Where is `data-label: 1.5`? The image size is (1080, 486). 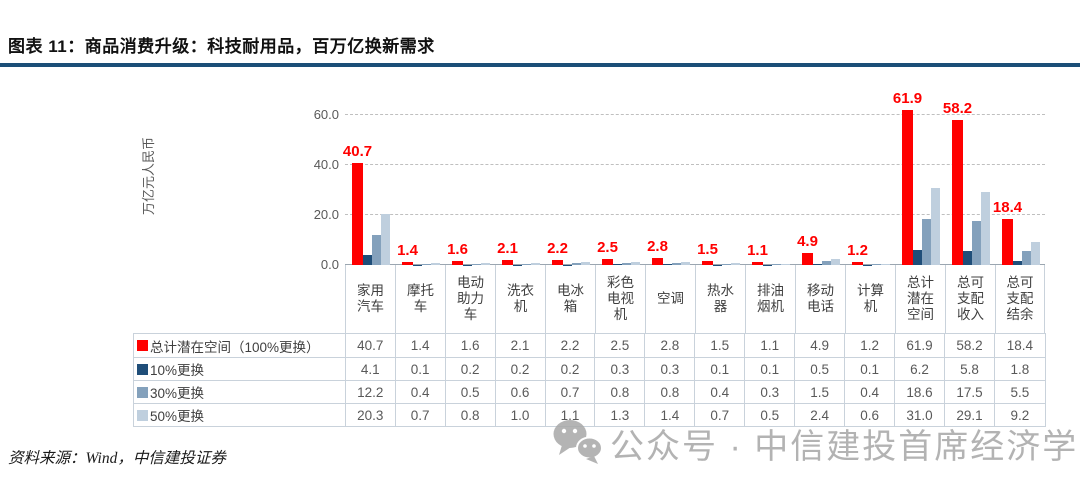
data-label: 1.5 is located at coordinates (707, 250).